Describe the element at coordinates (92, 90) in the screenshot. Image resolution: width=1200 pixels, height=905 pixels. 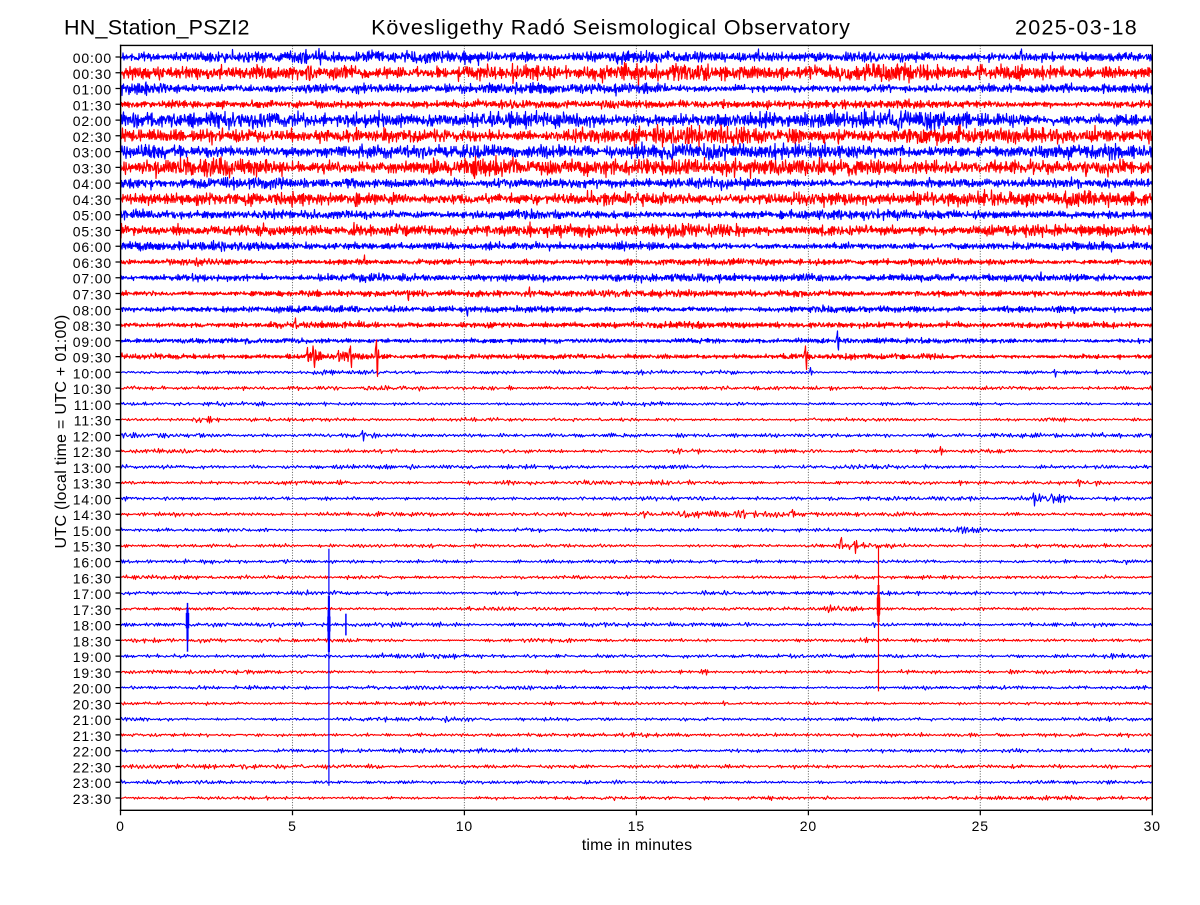
I see `svg-text: 01:00` at that location.